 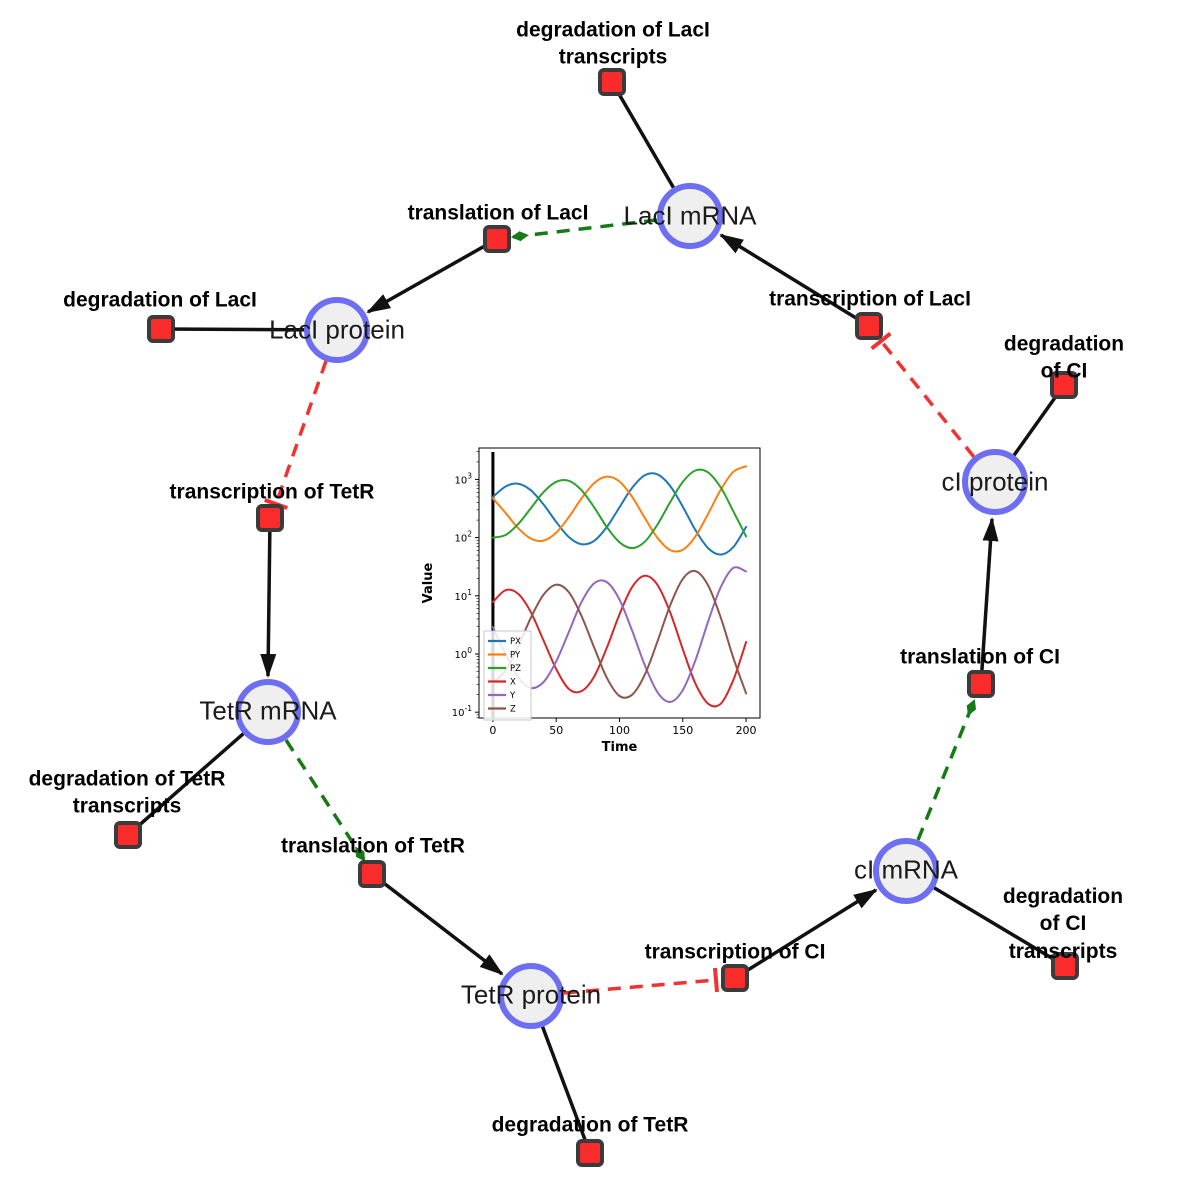 I want to click on reaction-label-transcription-of-laci: transcription of LacI, so click(x=870, y=299).